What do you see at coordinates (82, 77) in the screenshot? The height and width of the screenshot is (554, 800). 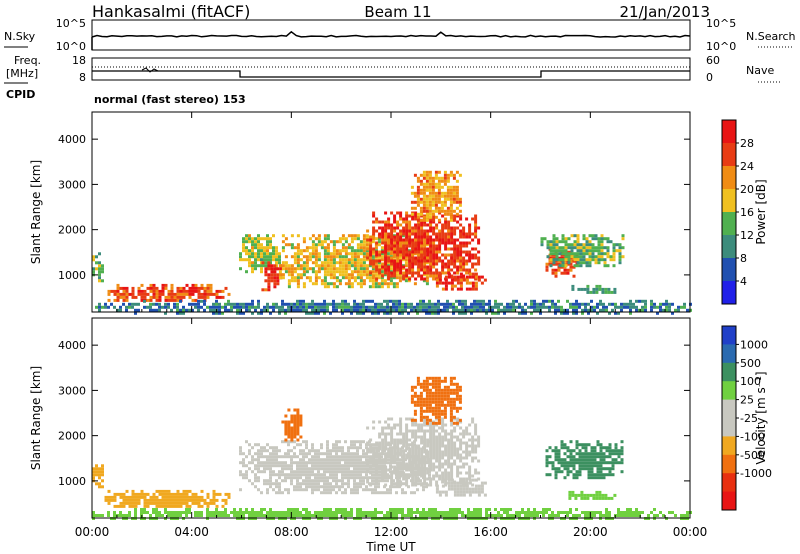 I see `freq-left-tick-bottom: 8` at bounding box center [82, 77].